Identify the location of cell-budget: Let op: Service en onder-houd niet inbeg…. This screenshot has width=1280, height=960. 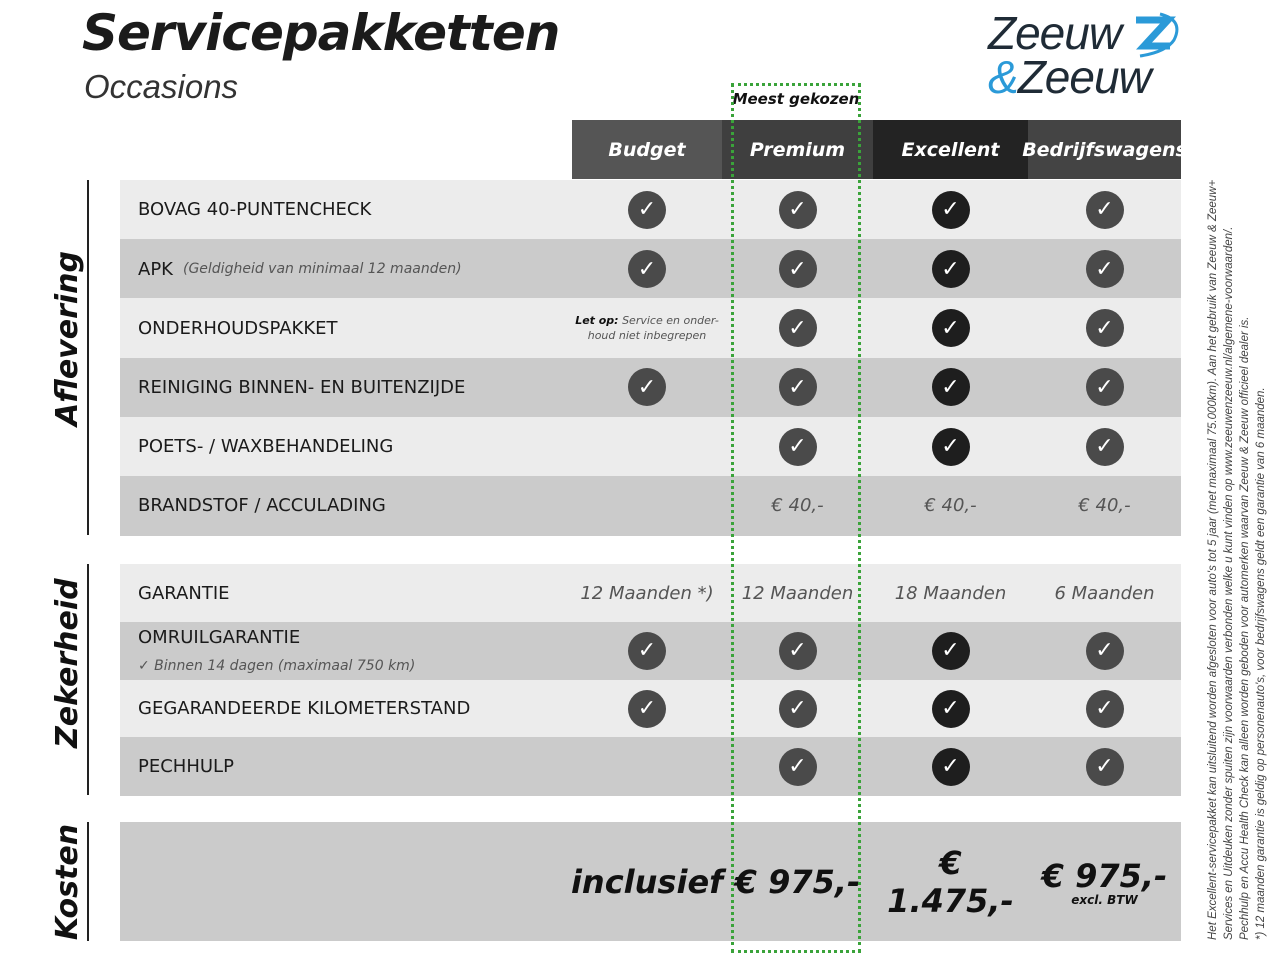
(647, 328).